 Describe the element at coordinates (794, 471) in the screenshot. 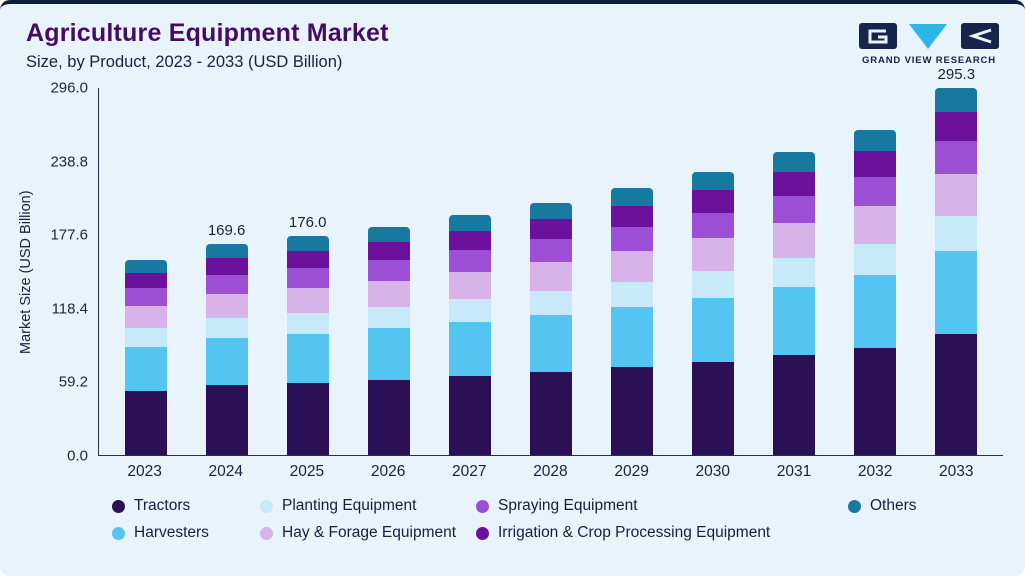

I see `x-tick-label-2031: 2031` at that location.